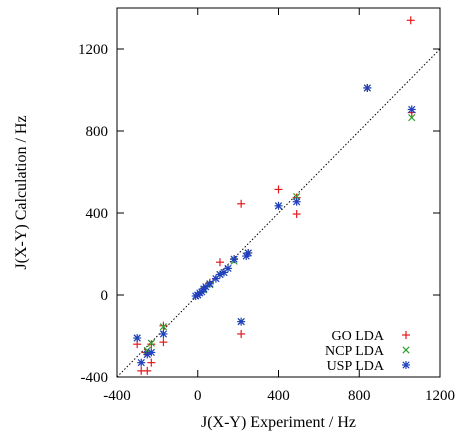 The height and width of the screenshot is (436, 468). What do you see at coordinates (406, 350) in the screenshot?
I see `legend-marker-ncp-lda` at bounding box center [406, 350].